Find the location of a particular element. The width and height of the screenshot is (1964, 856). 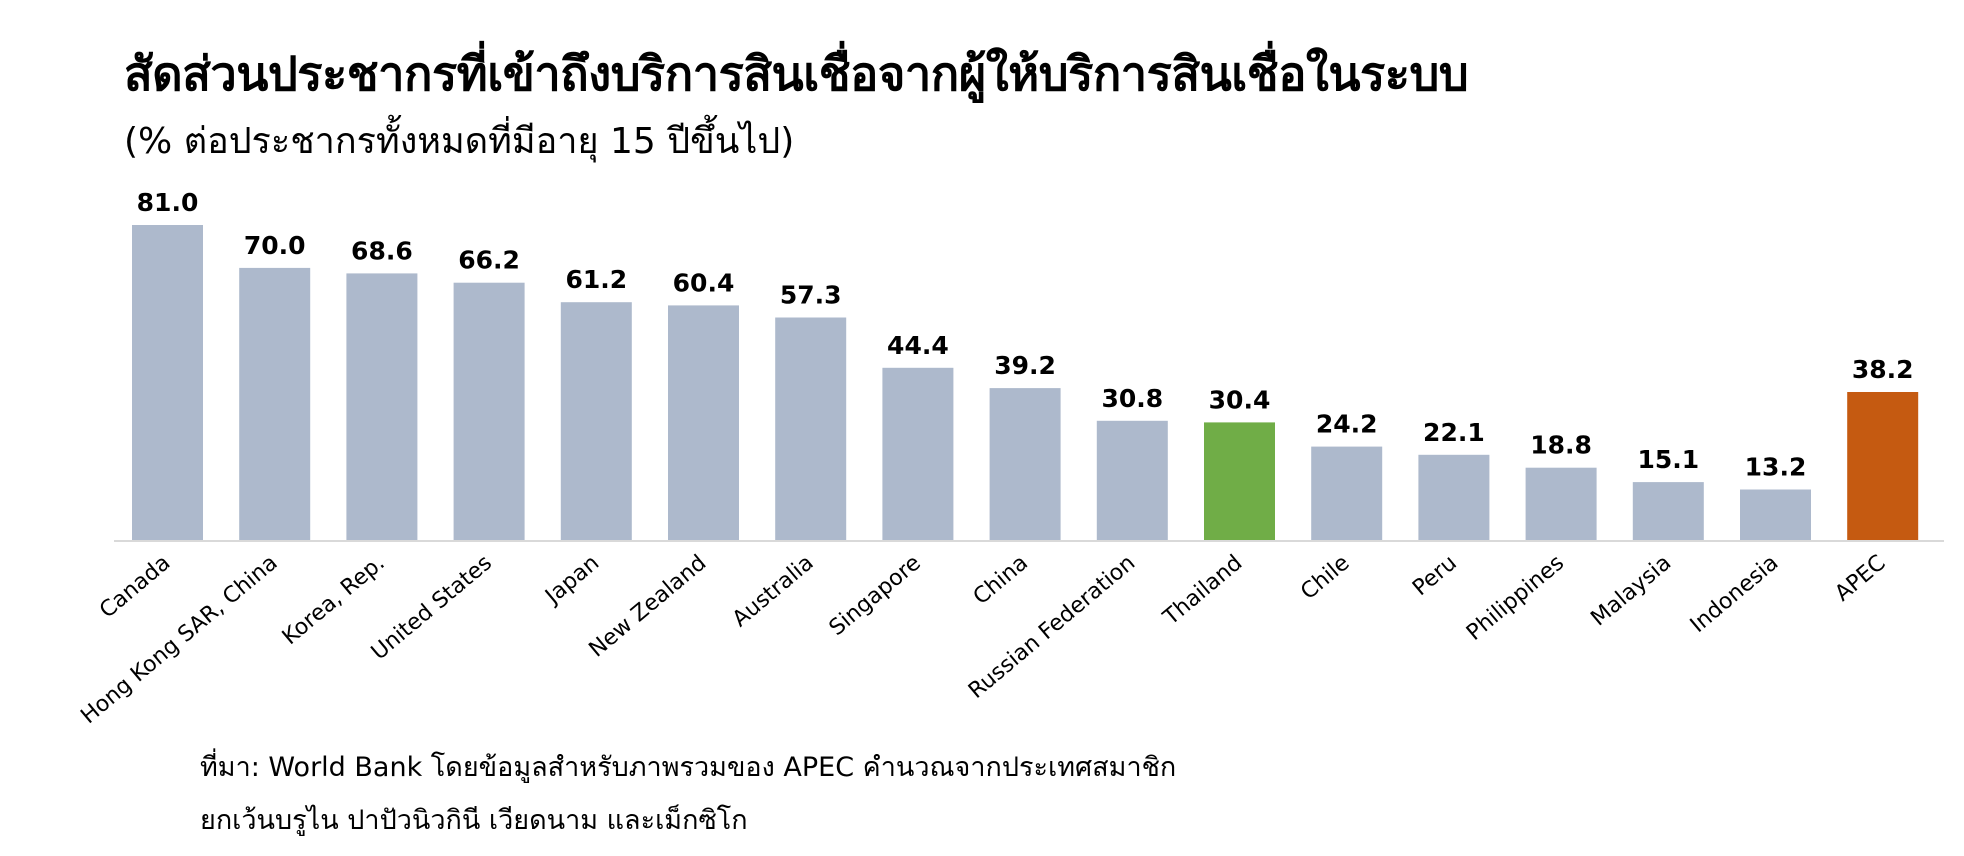

category-label-korea-rep: Korea, Rep. is located at coordinates (334, 600).